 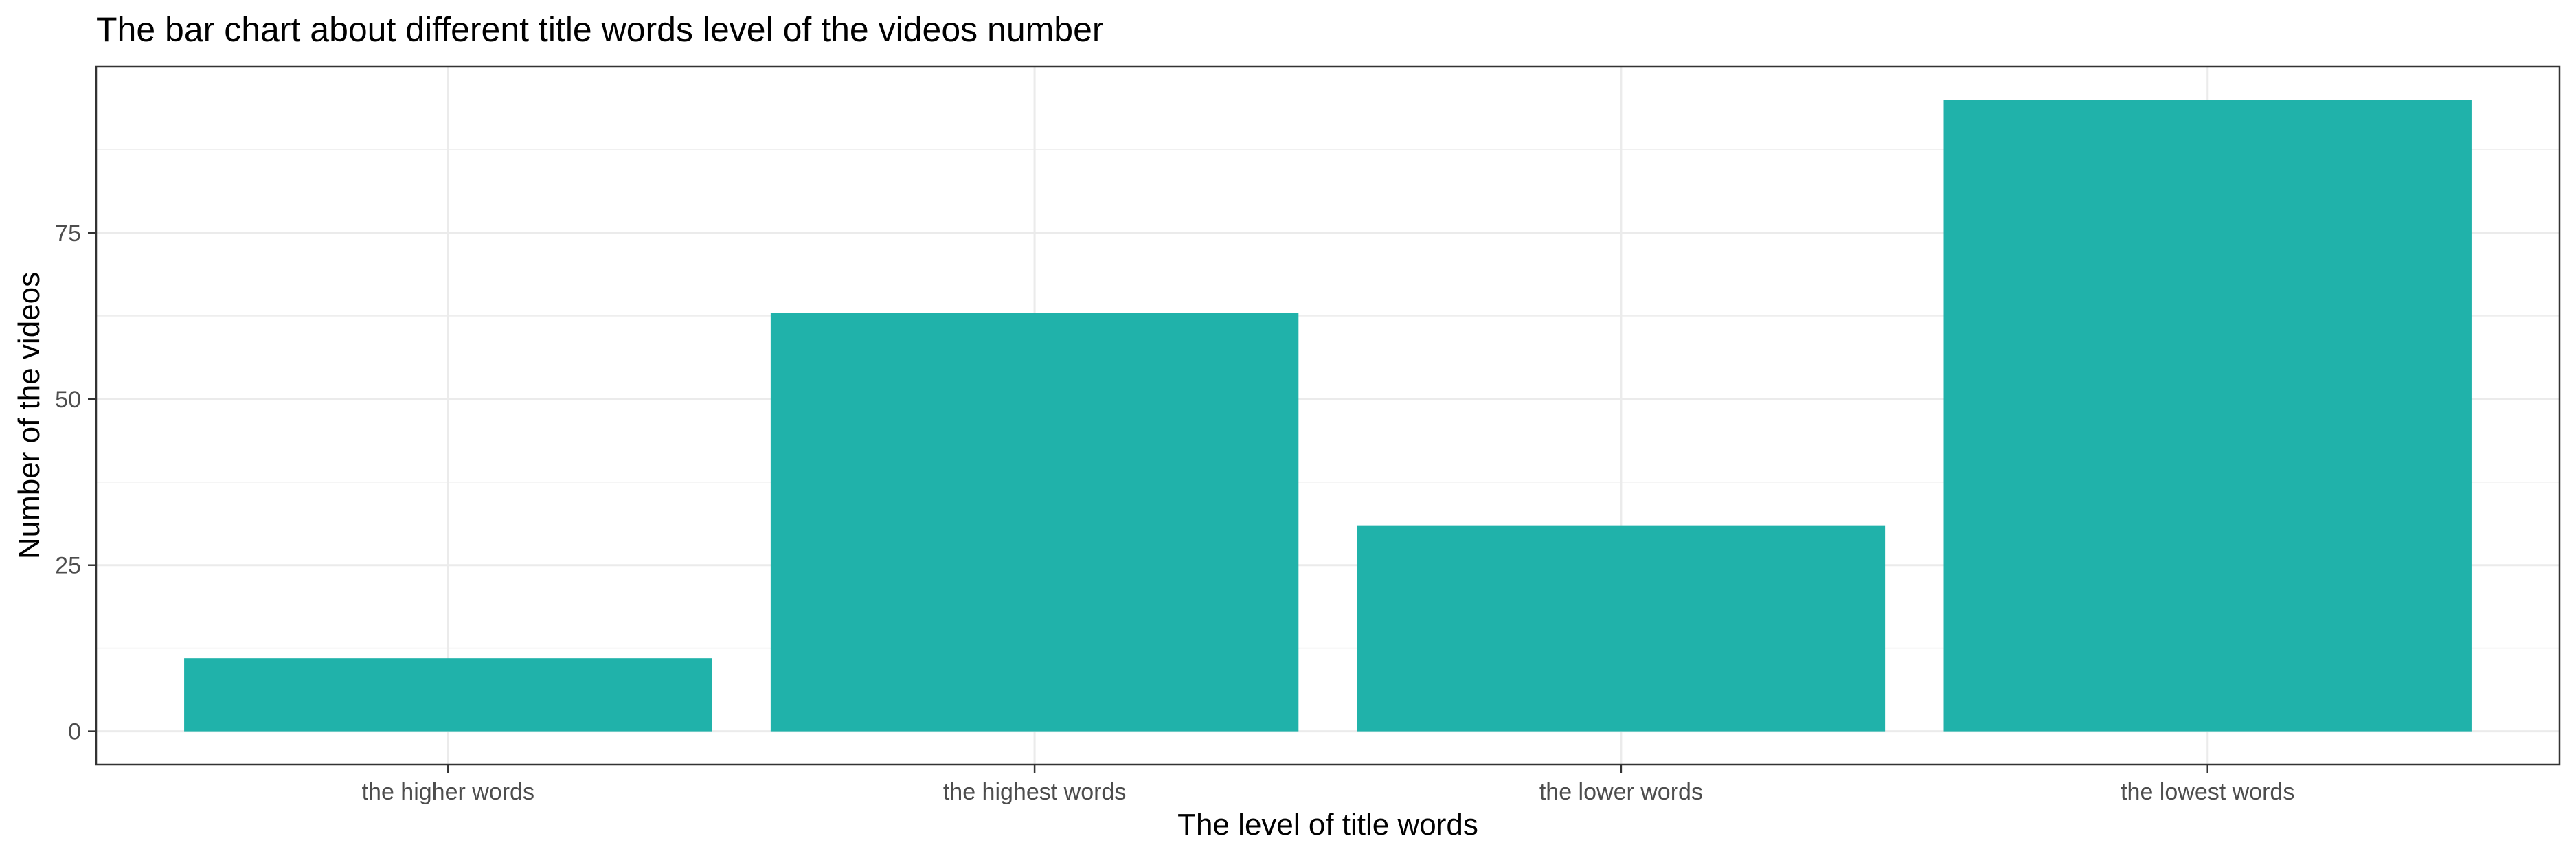 What do you see at coordinates (68, 400) in the screenshot?
I see `y-tick-label: 50` at bounding box center [68, 400].